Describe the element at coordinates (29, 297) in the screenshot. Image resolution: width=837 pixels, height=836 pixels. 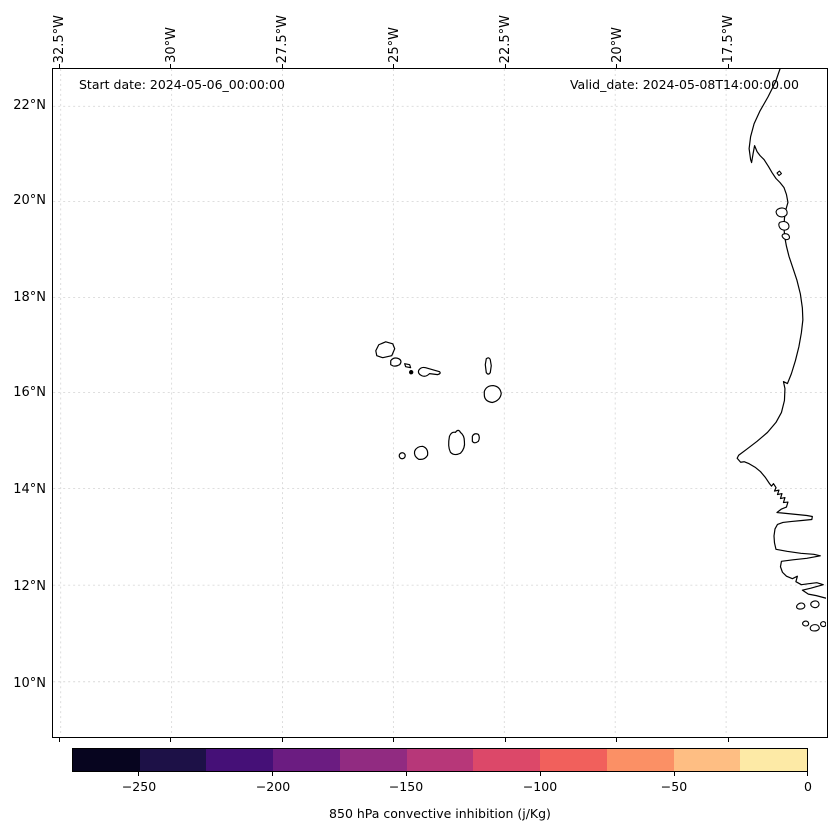
I see `lat-tick-label: 18°N` at that location.